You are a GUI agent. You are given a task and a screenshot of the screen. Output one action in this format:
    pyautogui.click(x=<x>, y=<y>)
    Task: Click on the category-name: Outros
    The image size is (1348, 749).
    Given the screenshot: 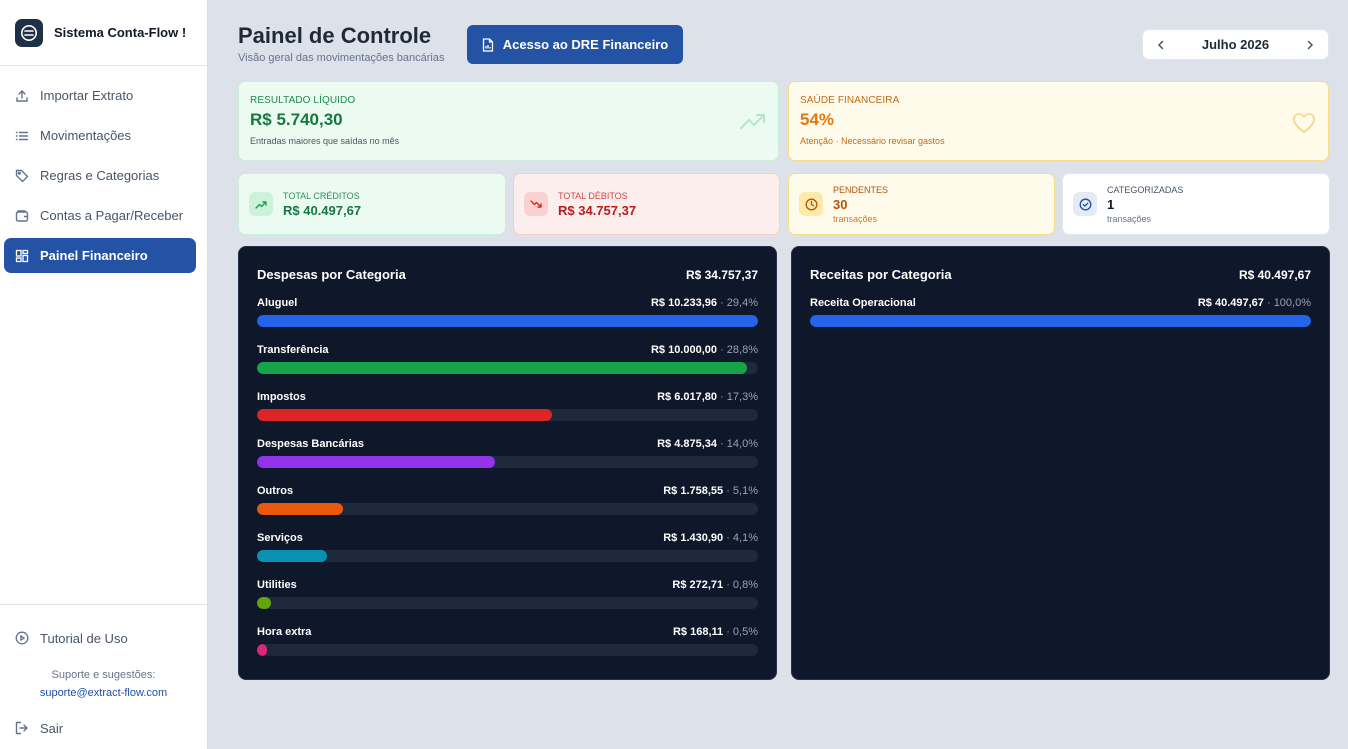 What is the action you would take?
    pyautogui.click(x=275, y=491)
    